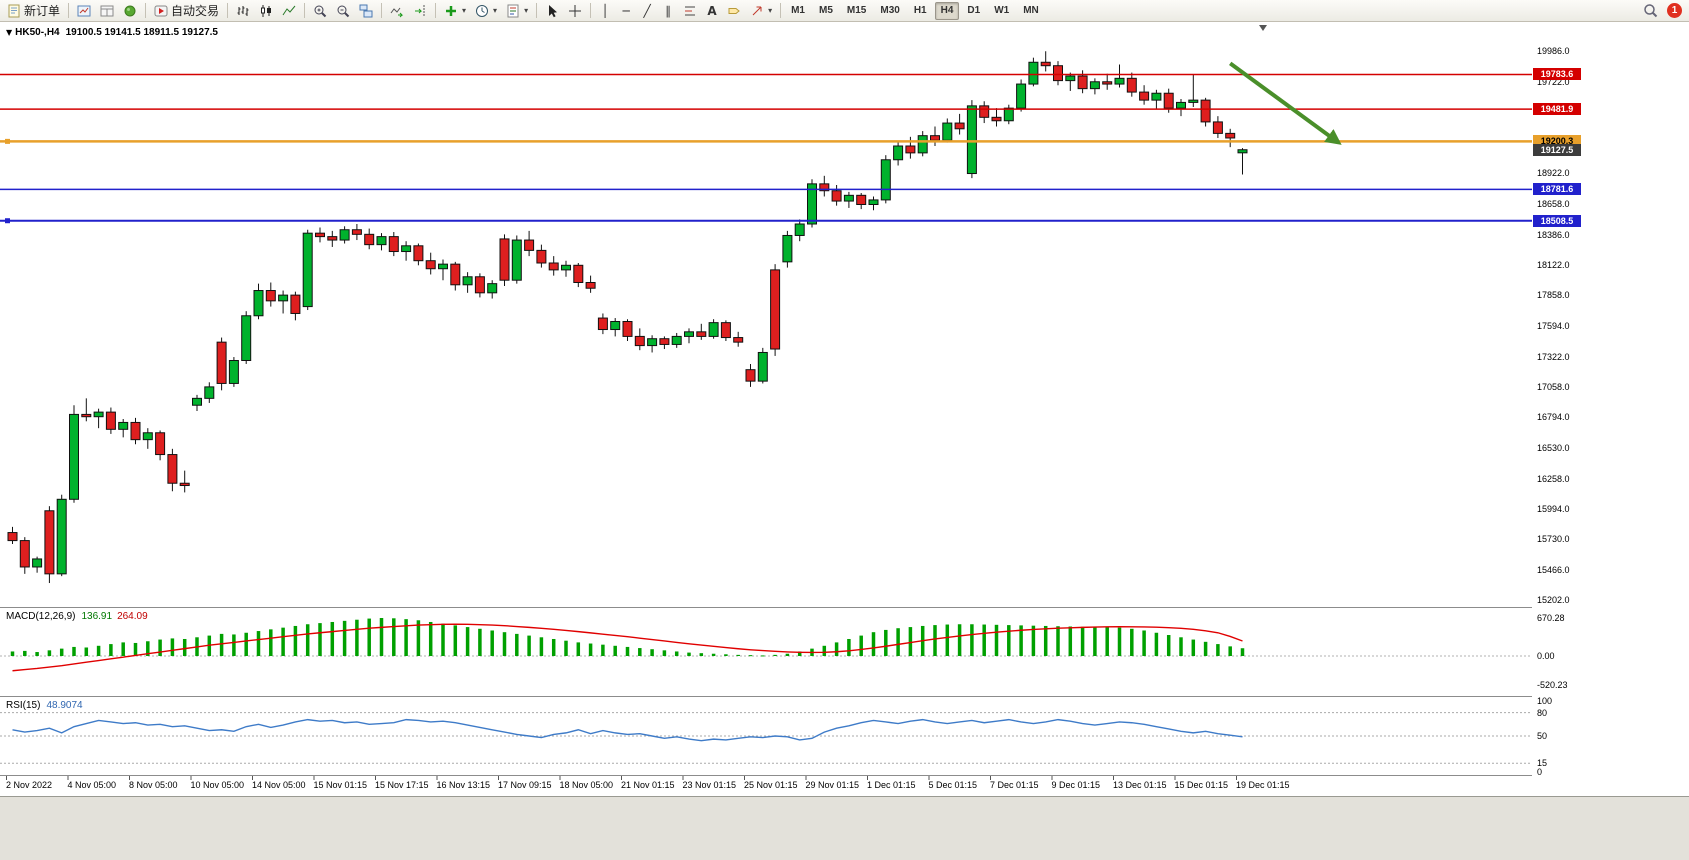  What do you see at coordinates (1031, 11) in the screenshot?
I see `timeframe-mn-button: MN` at bounding box center [1031, 11].